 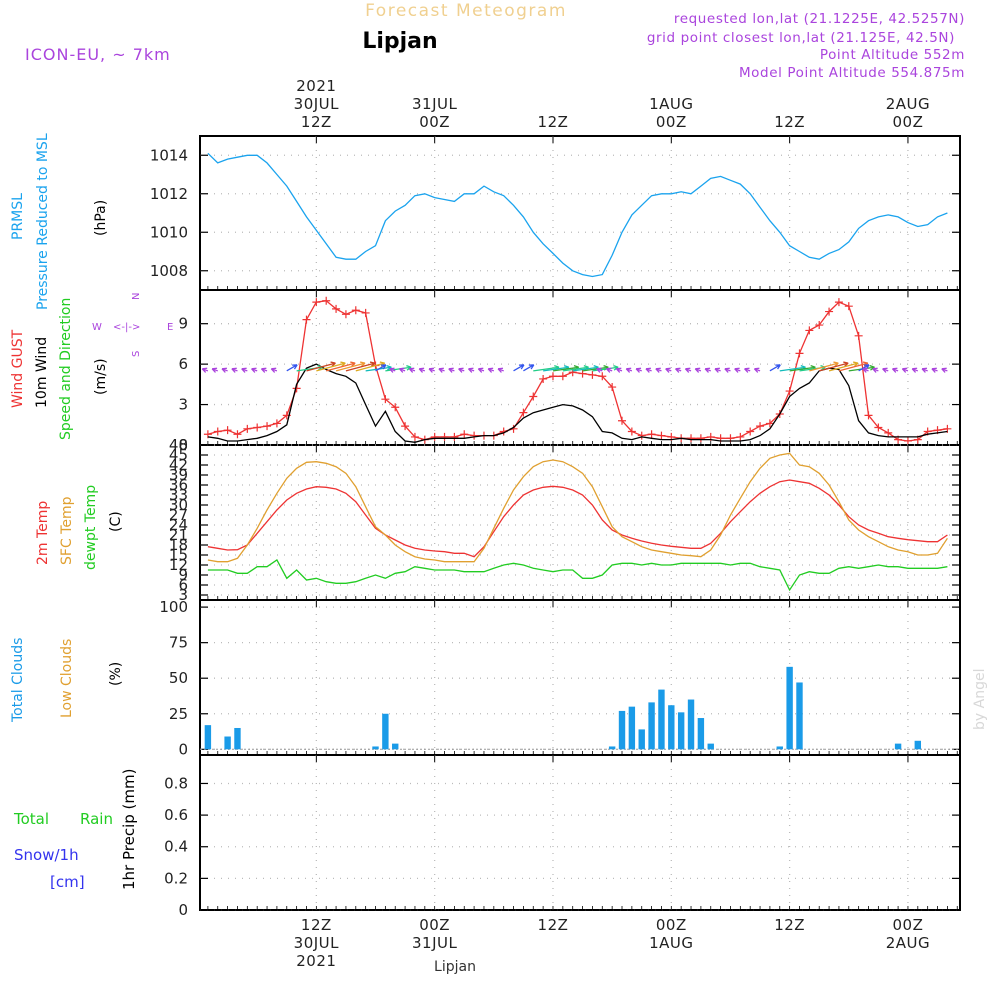 I want to click on total-clouds-label: Total Clouds, so click(x=18, y=680).